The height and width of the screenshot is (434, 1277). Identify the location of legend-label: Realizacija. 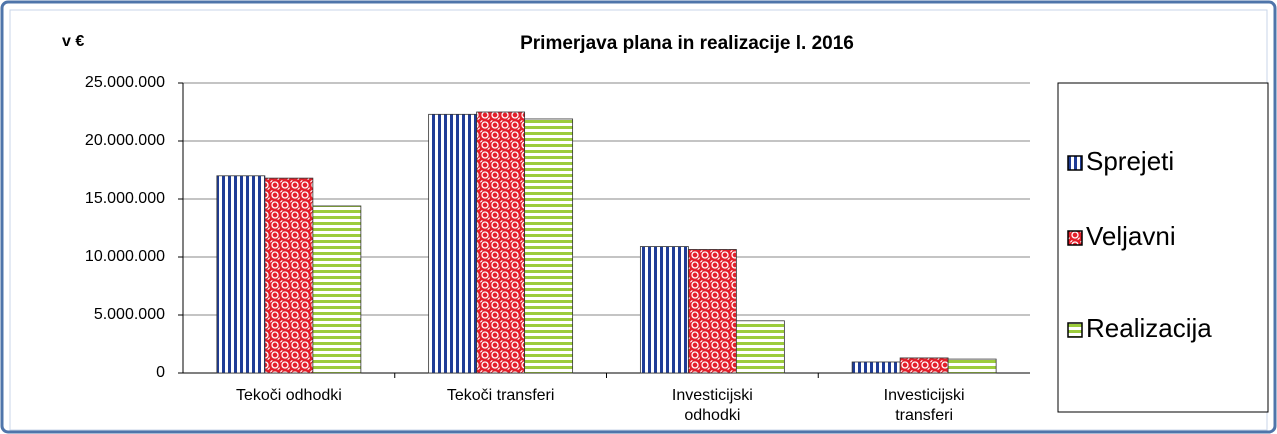
(1149, 328).